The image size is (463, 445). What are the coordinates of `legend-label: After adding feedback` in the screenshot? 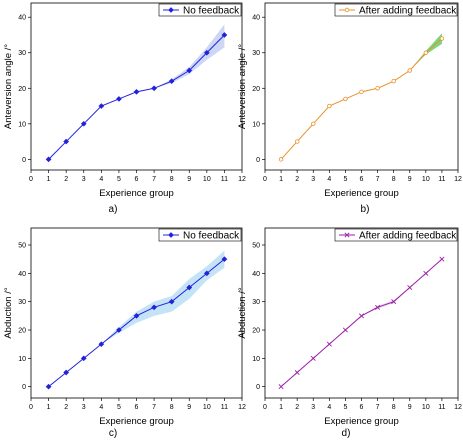 It's located at (408, 11).